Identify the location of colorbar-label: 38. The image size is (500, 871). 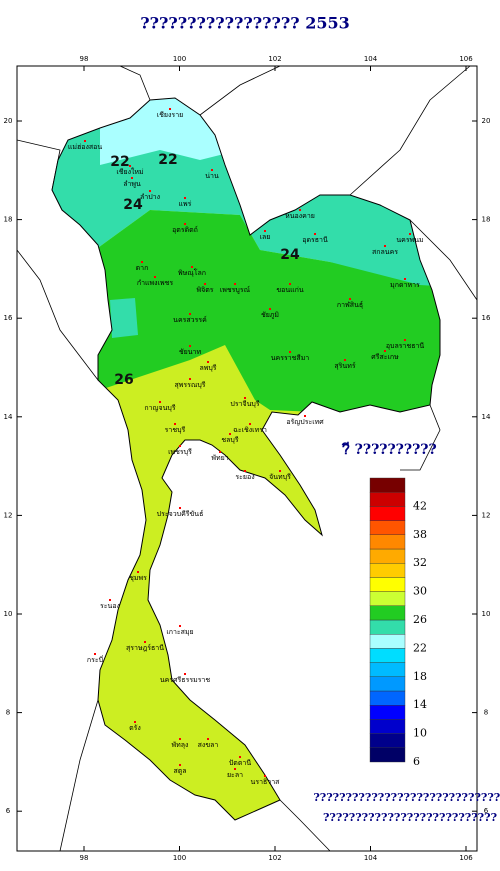
(420, 534).